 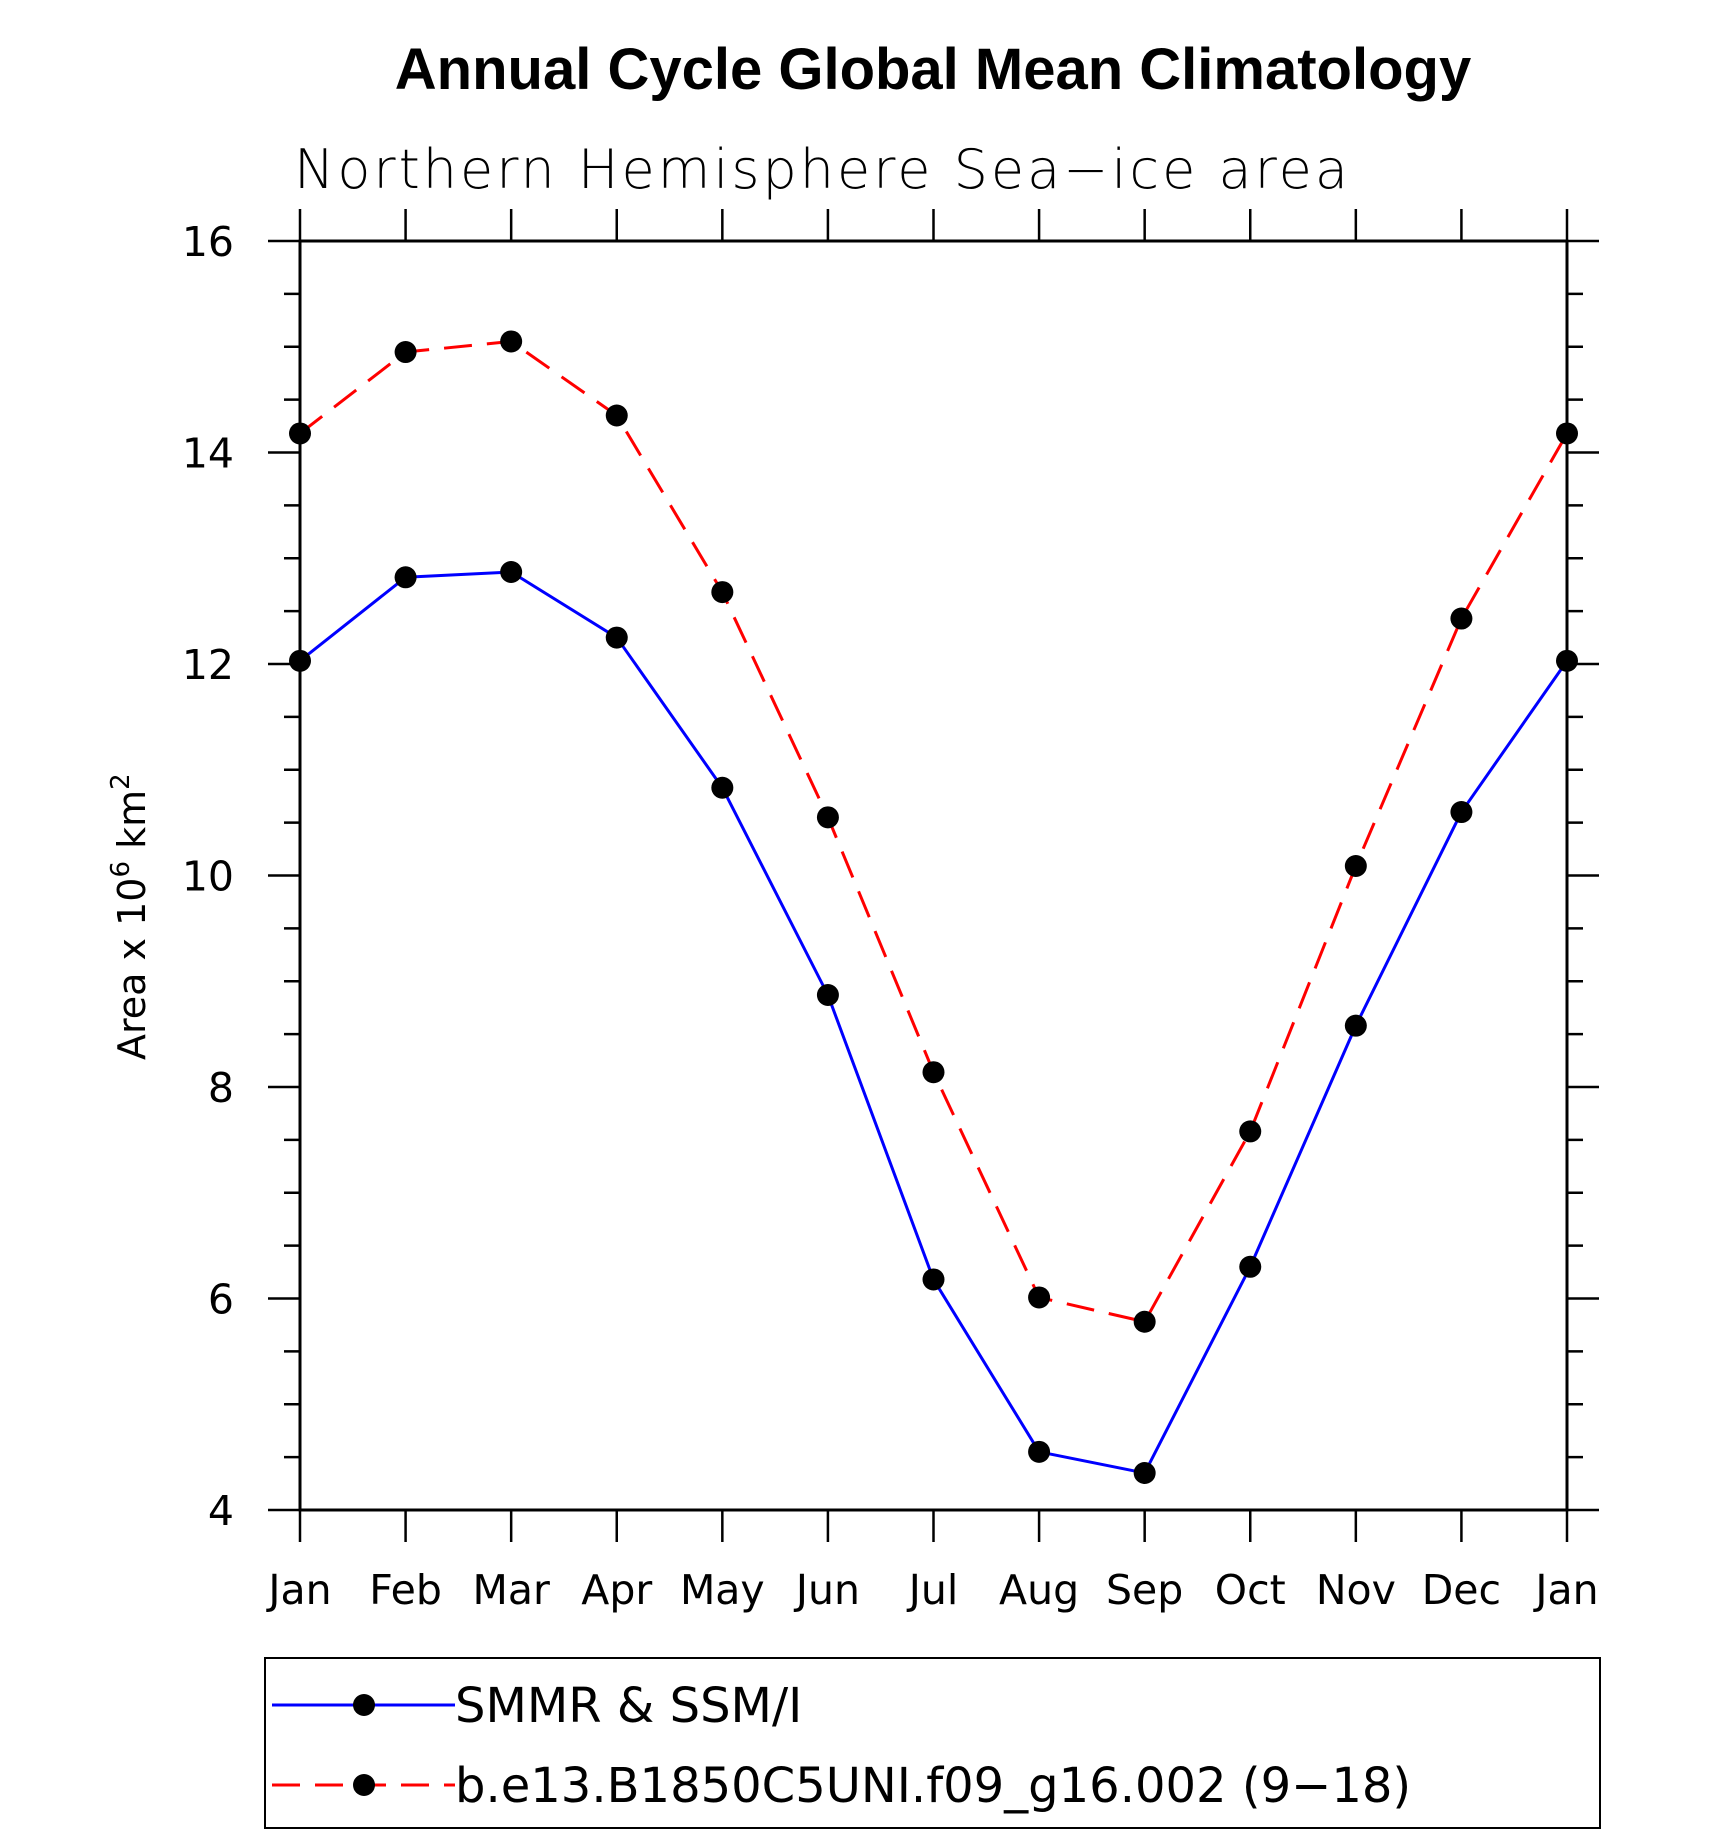 What do you see at coordinates (1039, 1590) in the screenshot?
I see `x-tick-label: Aug` at bounding box center [1039, 1590].